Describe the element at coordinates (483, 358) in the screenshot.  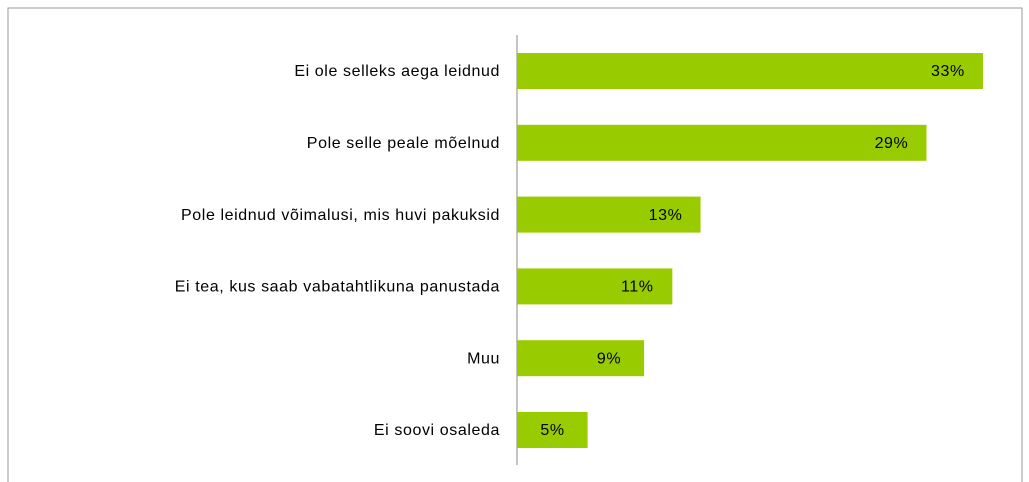
I see `category-label: Muu` at that location.